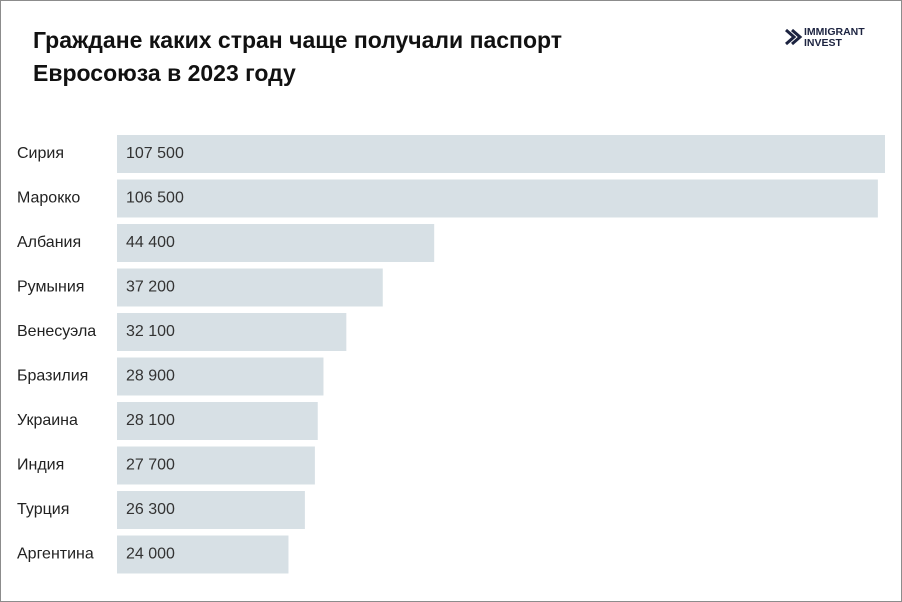 The height and width of the screenshot is (602, 902). I want to click on category-label: Албания, so click(49, 242).